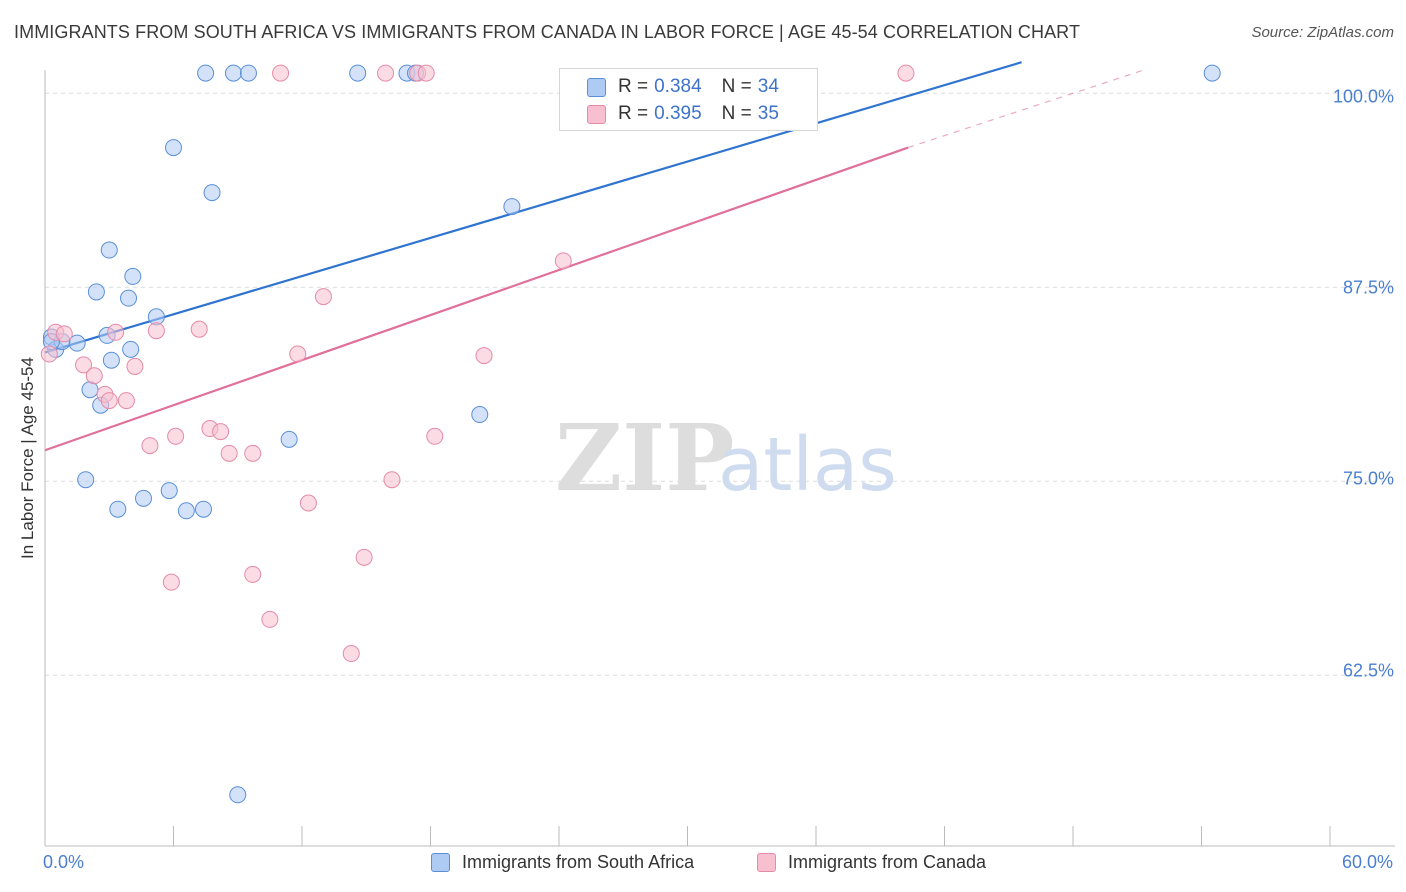 The height and width of the screenshot is (892, 1406). I want to click on correlation-legend: R = 0.384 N = 34 R = 0.395 N = 35, so click(688, 99).